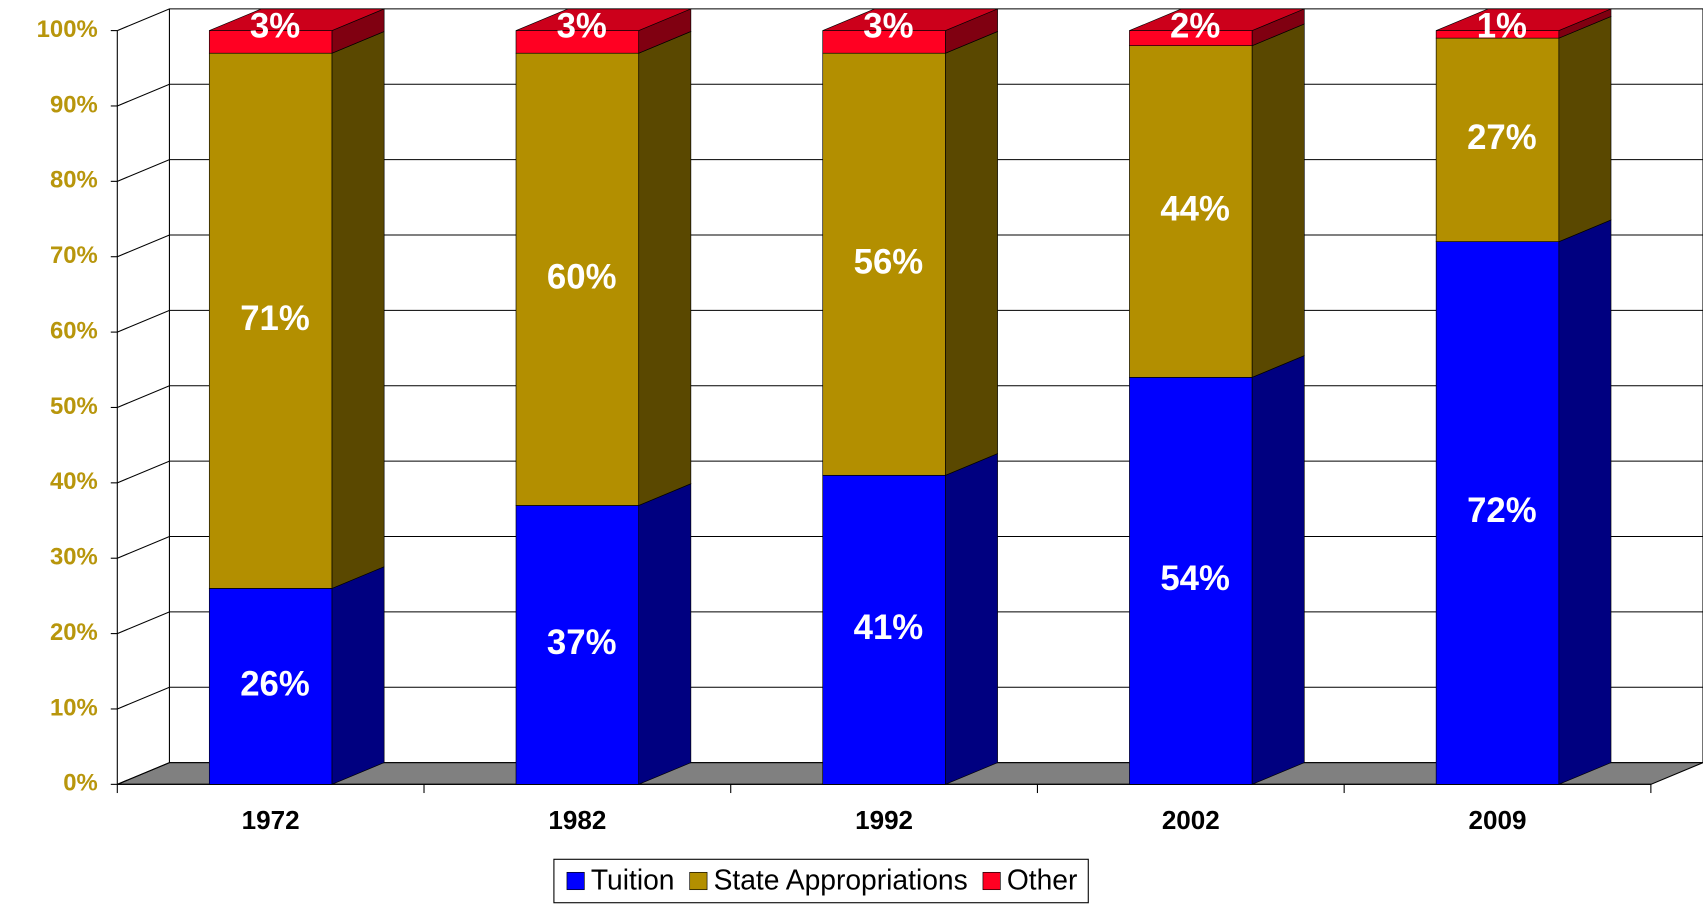 This screenshot has height=904, width=1703. What do you see at coordinates (74, 104) in the screenshot?
I see `y-tick-label: 90%` at bounding box center [74, 104].